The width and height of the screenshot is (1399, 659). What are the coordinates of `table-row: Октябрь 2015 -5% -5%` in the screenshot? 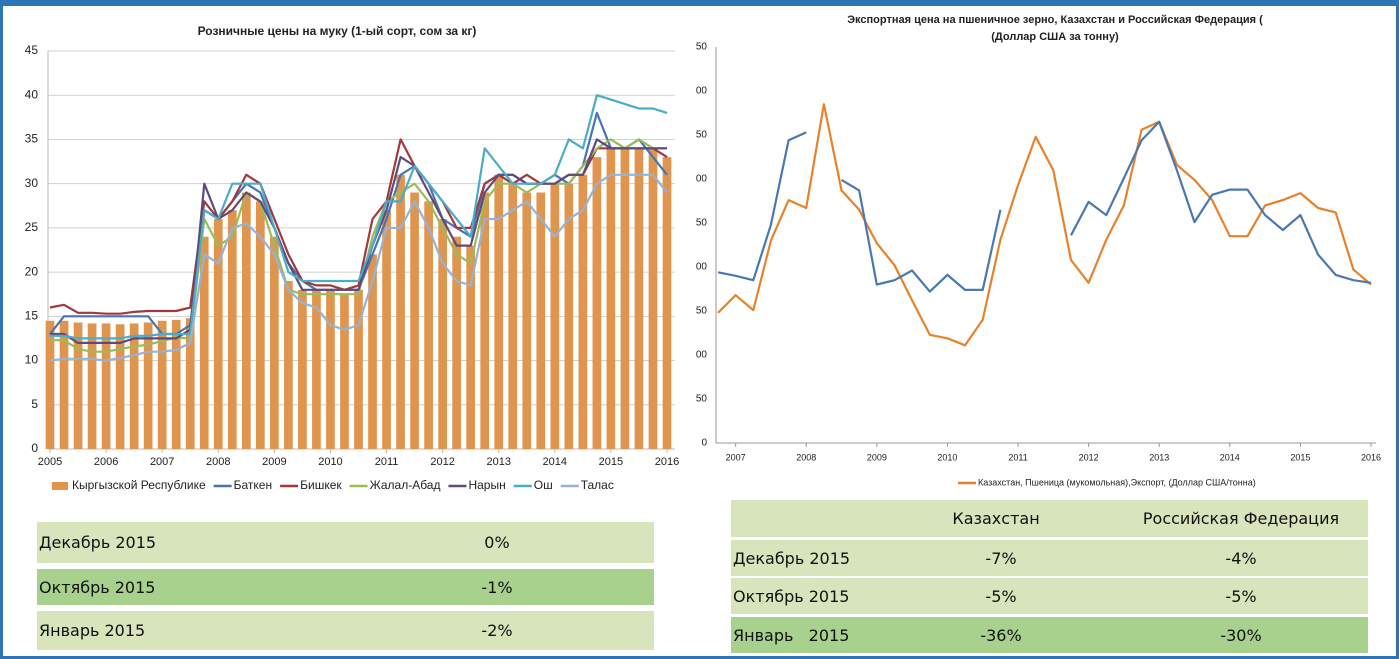 It's located at (1049, 596).